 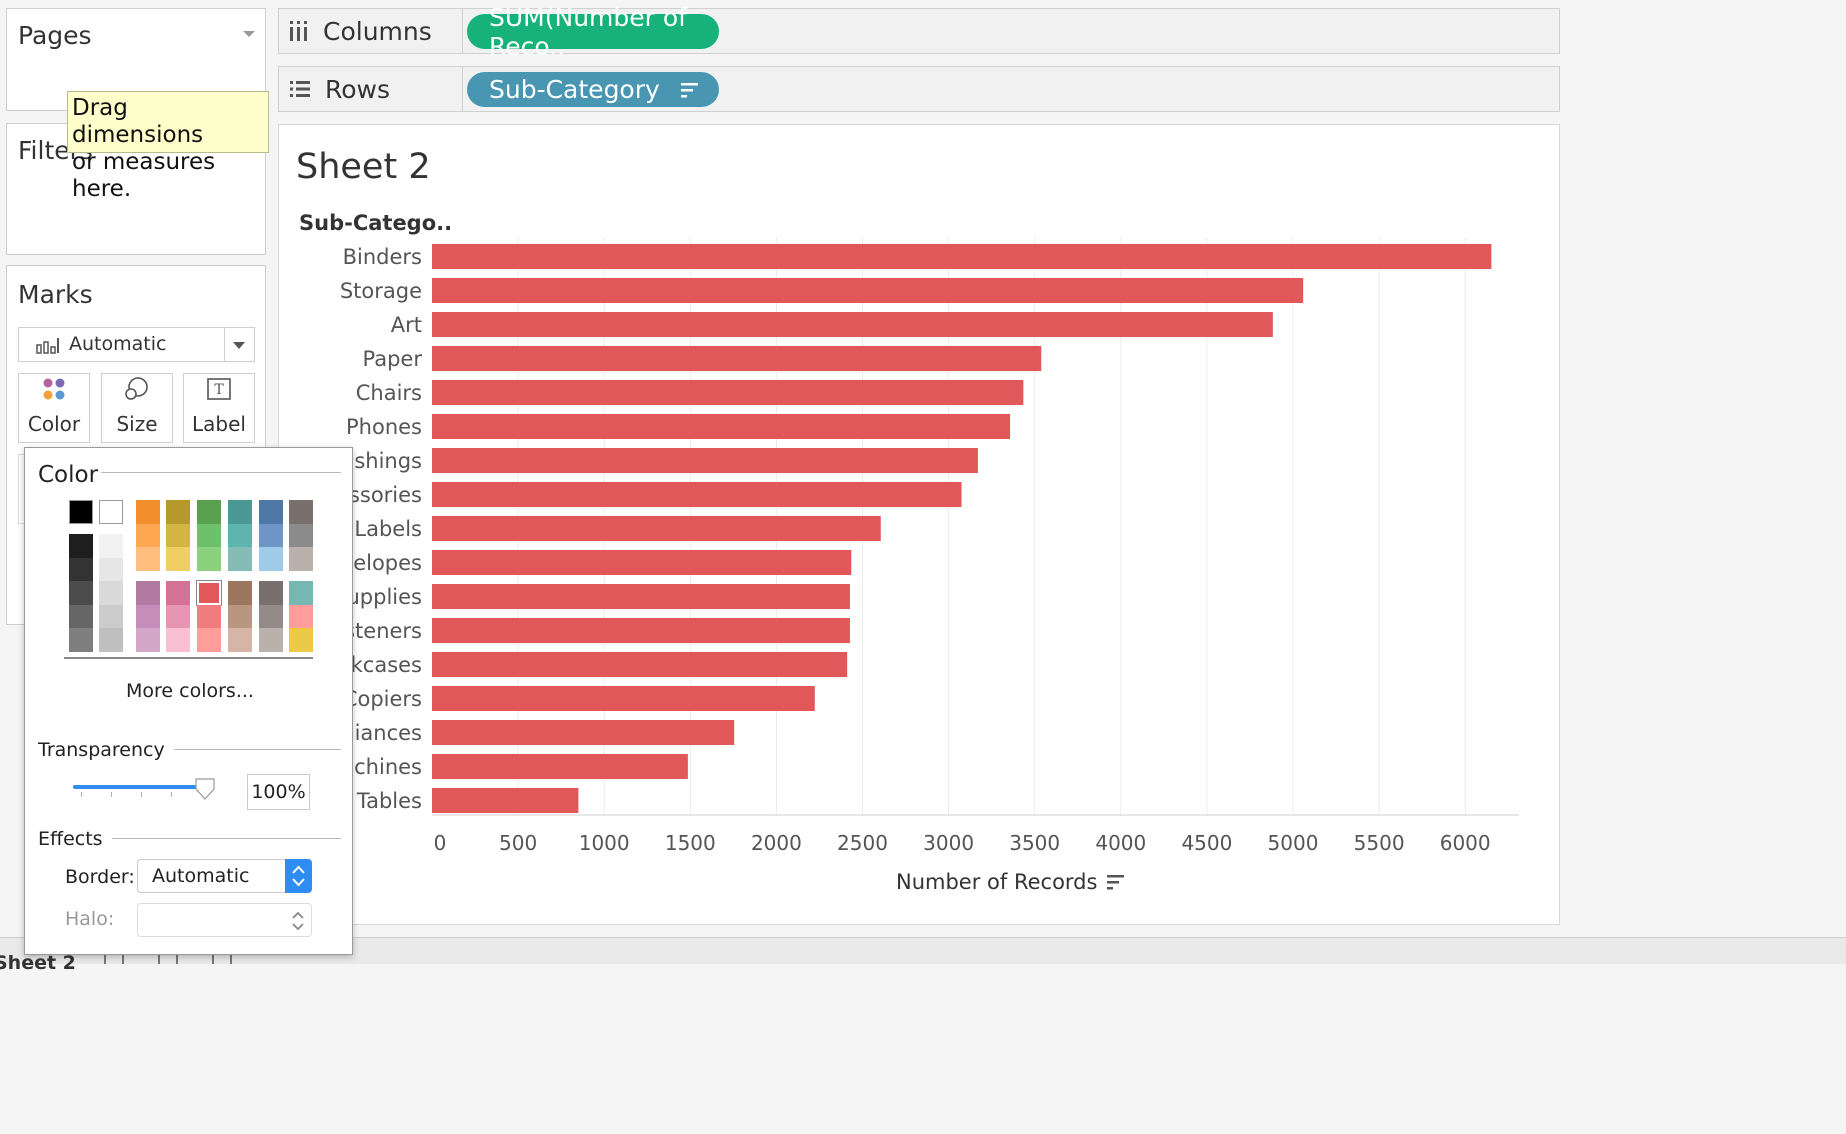 I want to click on category-label: Copiers, so click(x=382, y=699).